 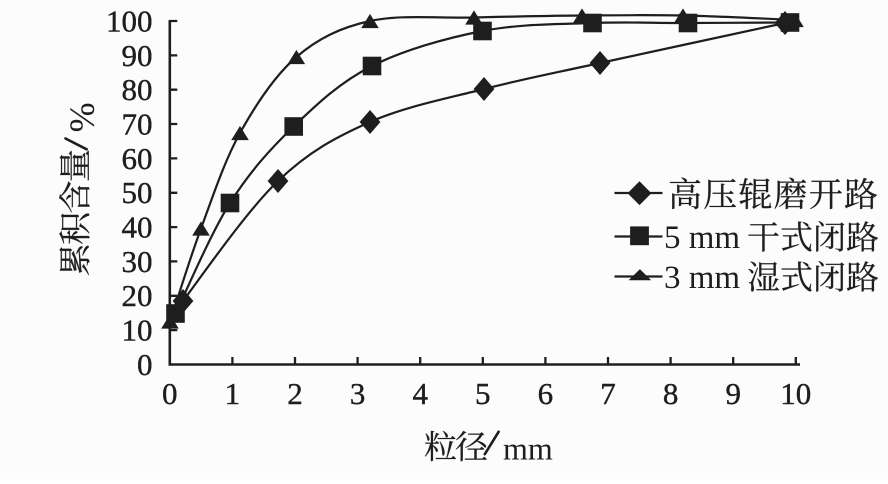 I want to click on svg-text: 8, so click(x=671, y=393).